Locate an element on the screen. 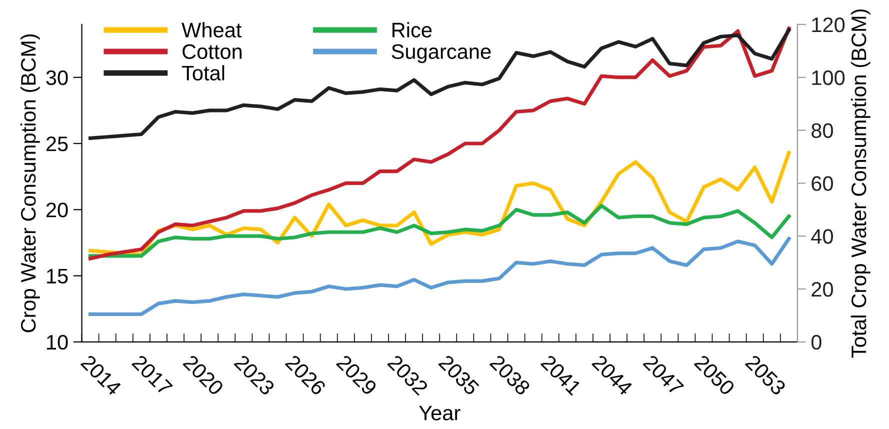 This screenshot has height=429, width=889. legend-label: Total is located at coordinates (203, 72).